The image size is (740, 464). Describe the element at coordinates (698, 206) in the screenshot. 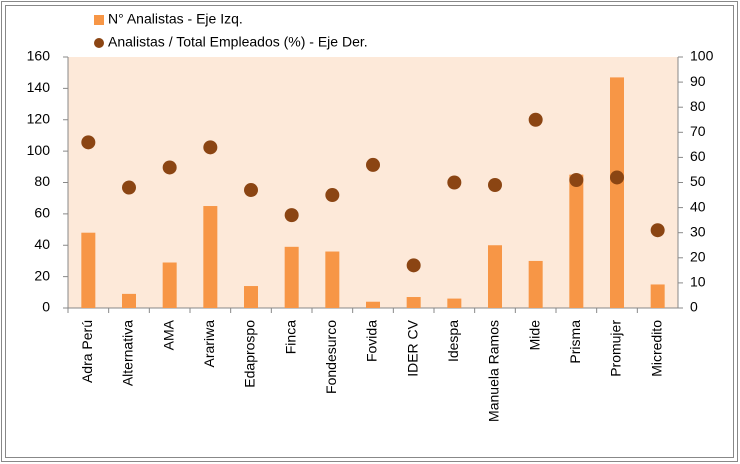

I see `y2-tick-label: 40` at that location.